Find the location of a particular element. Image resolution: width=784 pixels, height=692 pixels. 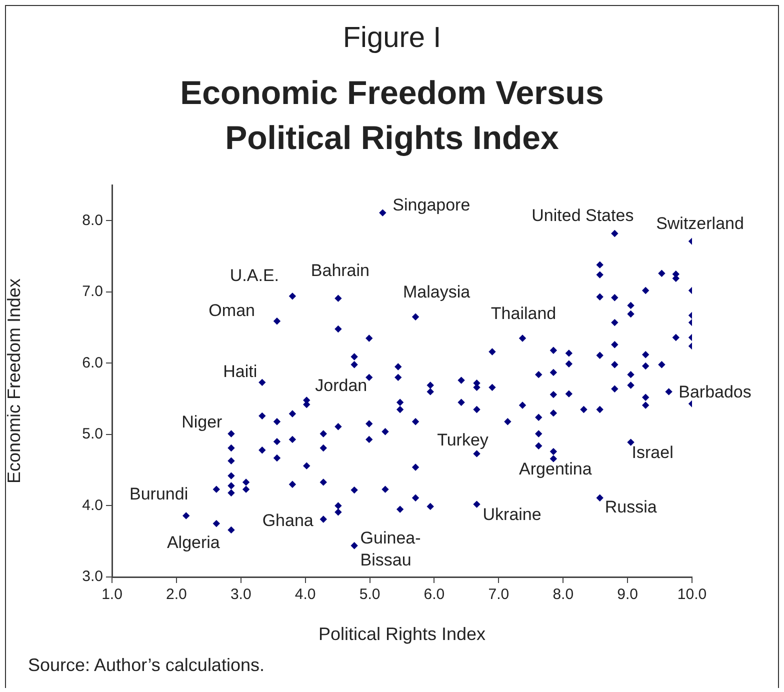

annotation: United States is located at coordinates (583, 216).